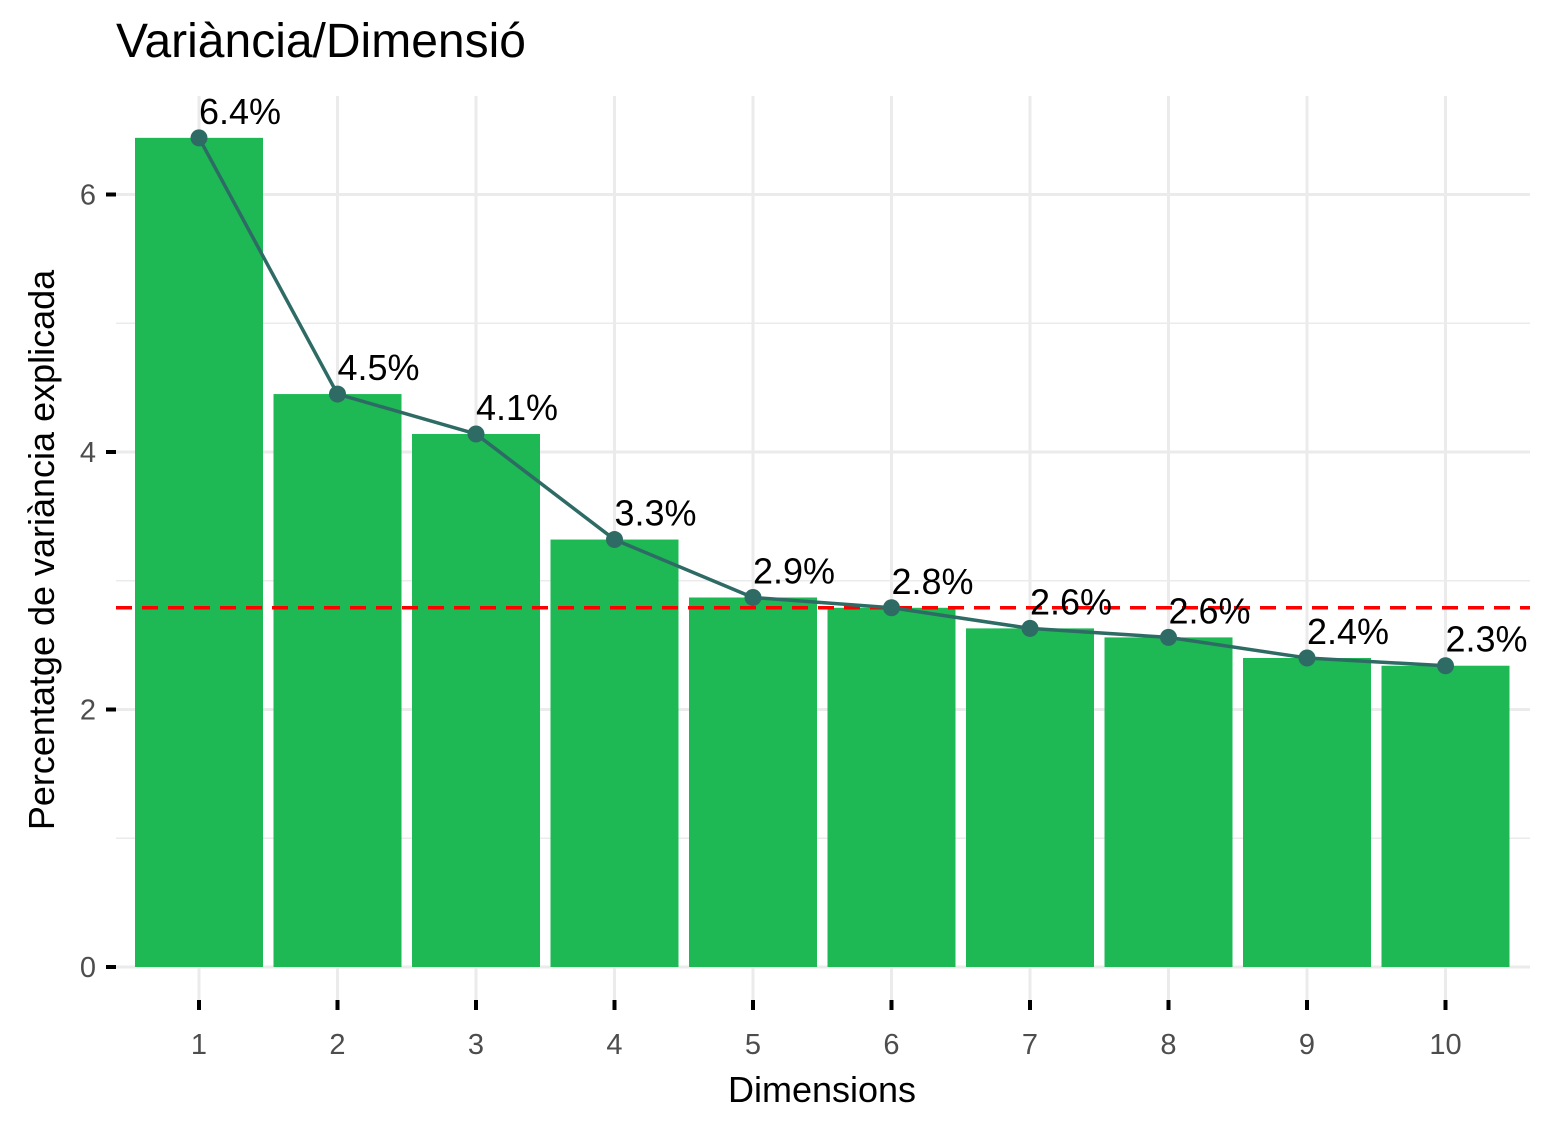 Image resolution: width=1552 pixels, height=1137 pixels. I want to click on data-label-3: 4.1%, so click(517, 407).